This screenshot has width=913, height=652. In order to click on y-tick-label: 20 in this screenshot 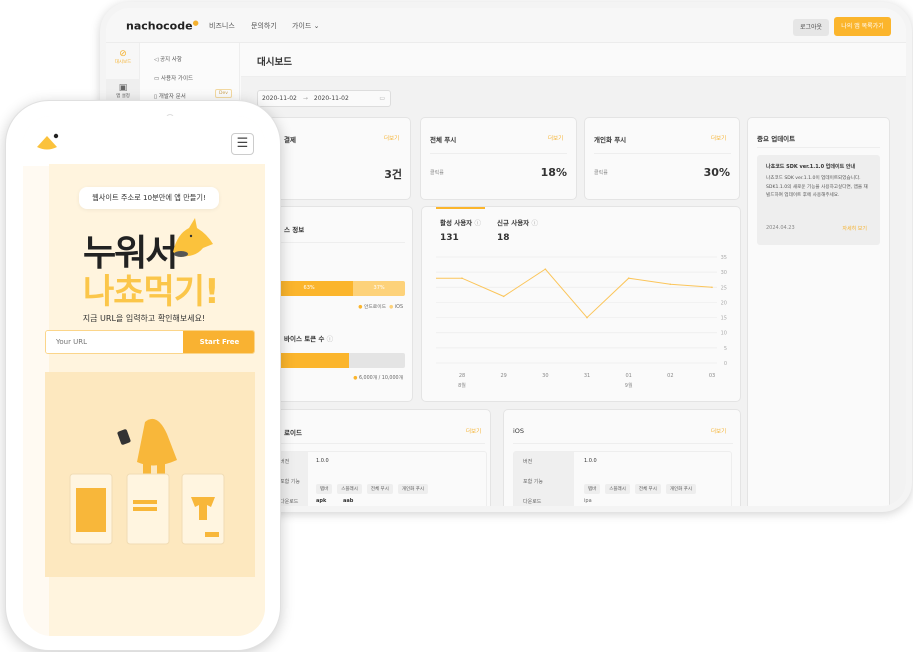, I will do `click(724, 303)`.